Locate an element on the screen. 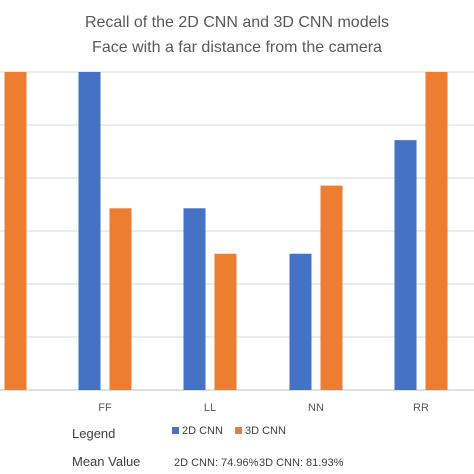 The image size is (474, 474). mean-value-label: Mean Value is located at coordinates (106, 461).